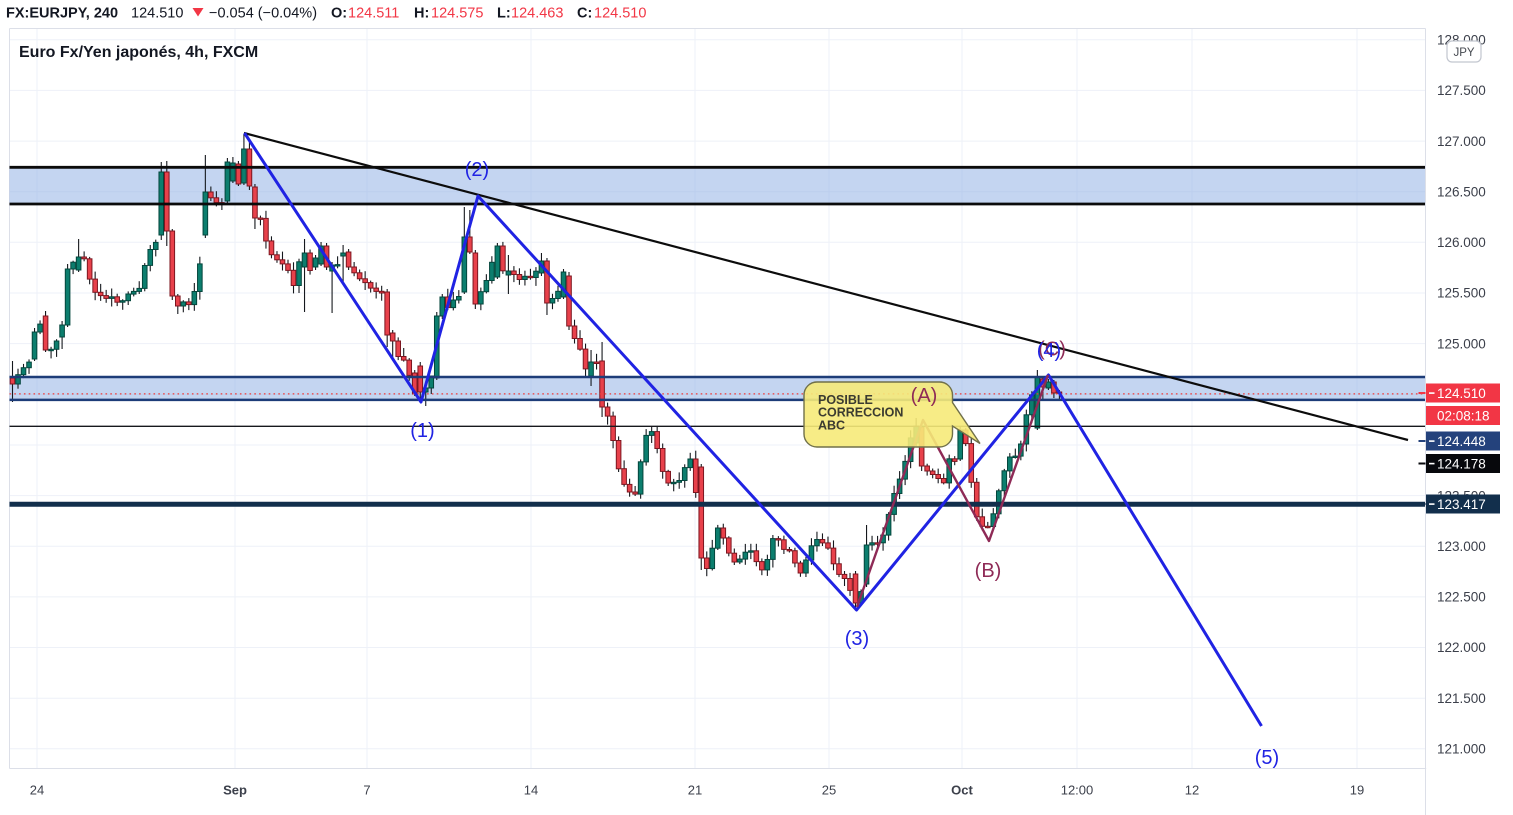 This screenshot has width=1513, height=815. I want to click on svg-text: (C), so click(1052, 350).